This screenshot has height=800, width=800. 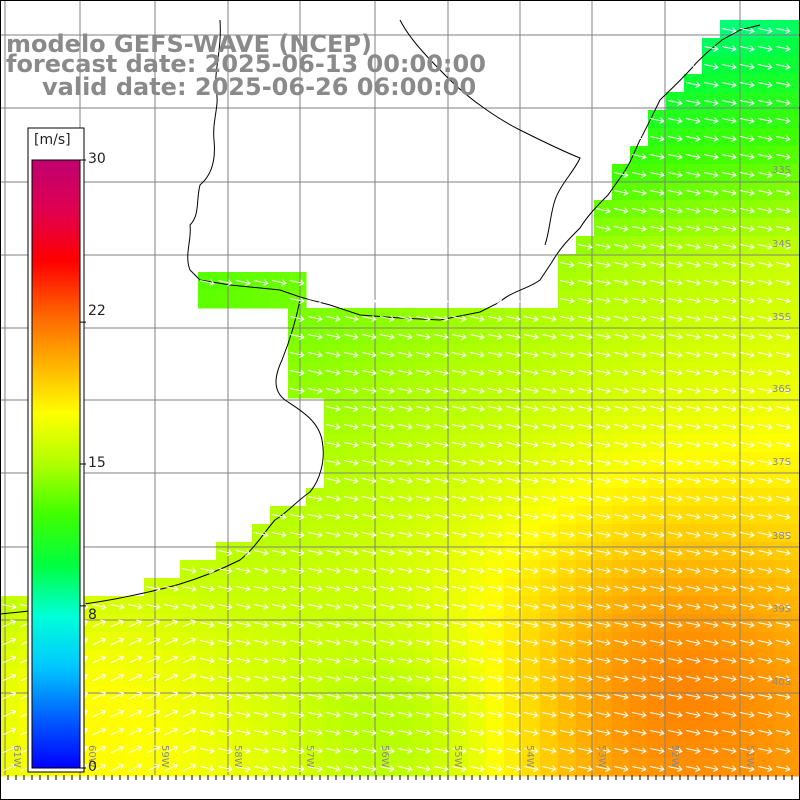 I want to click on colorbar-tick-label: 8, so click(x=92, y=615).